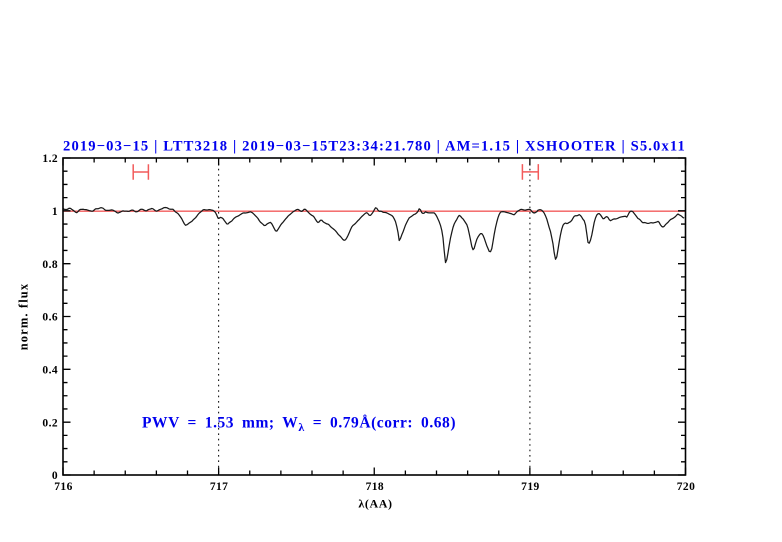 The height and width of the screenshot is (542, 782). Describe the element at coordinates (219, 487) in the screenshot. I see `svg-text: 717` at that location.